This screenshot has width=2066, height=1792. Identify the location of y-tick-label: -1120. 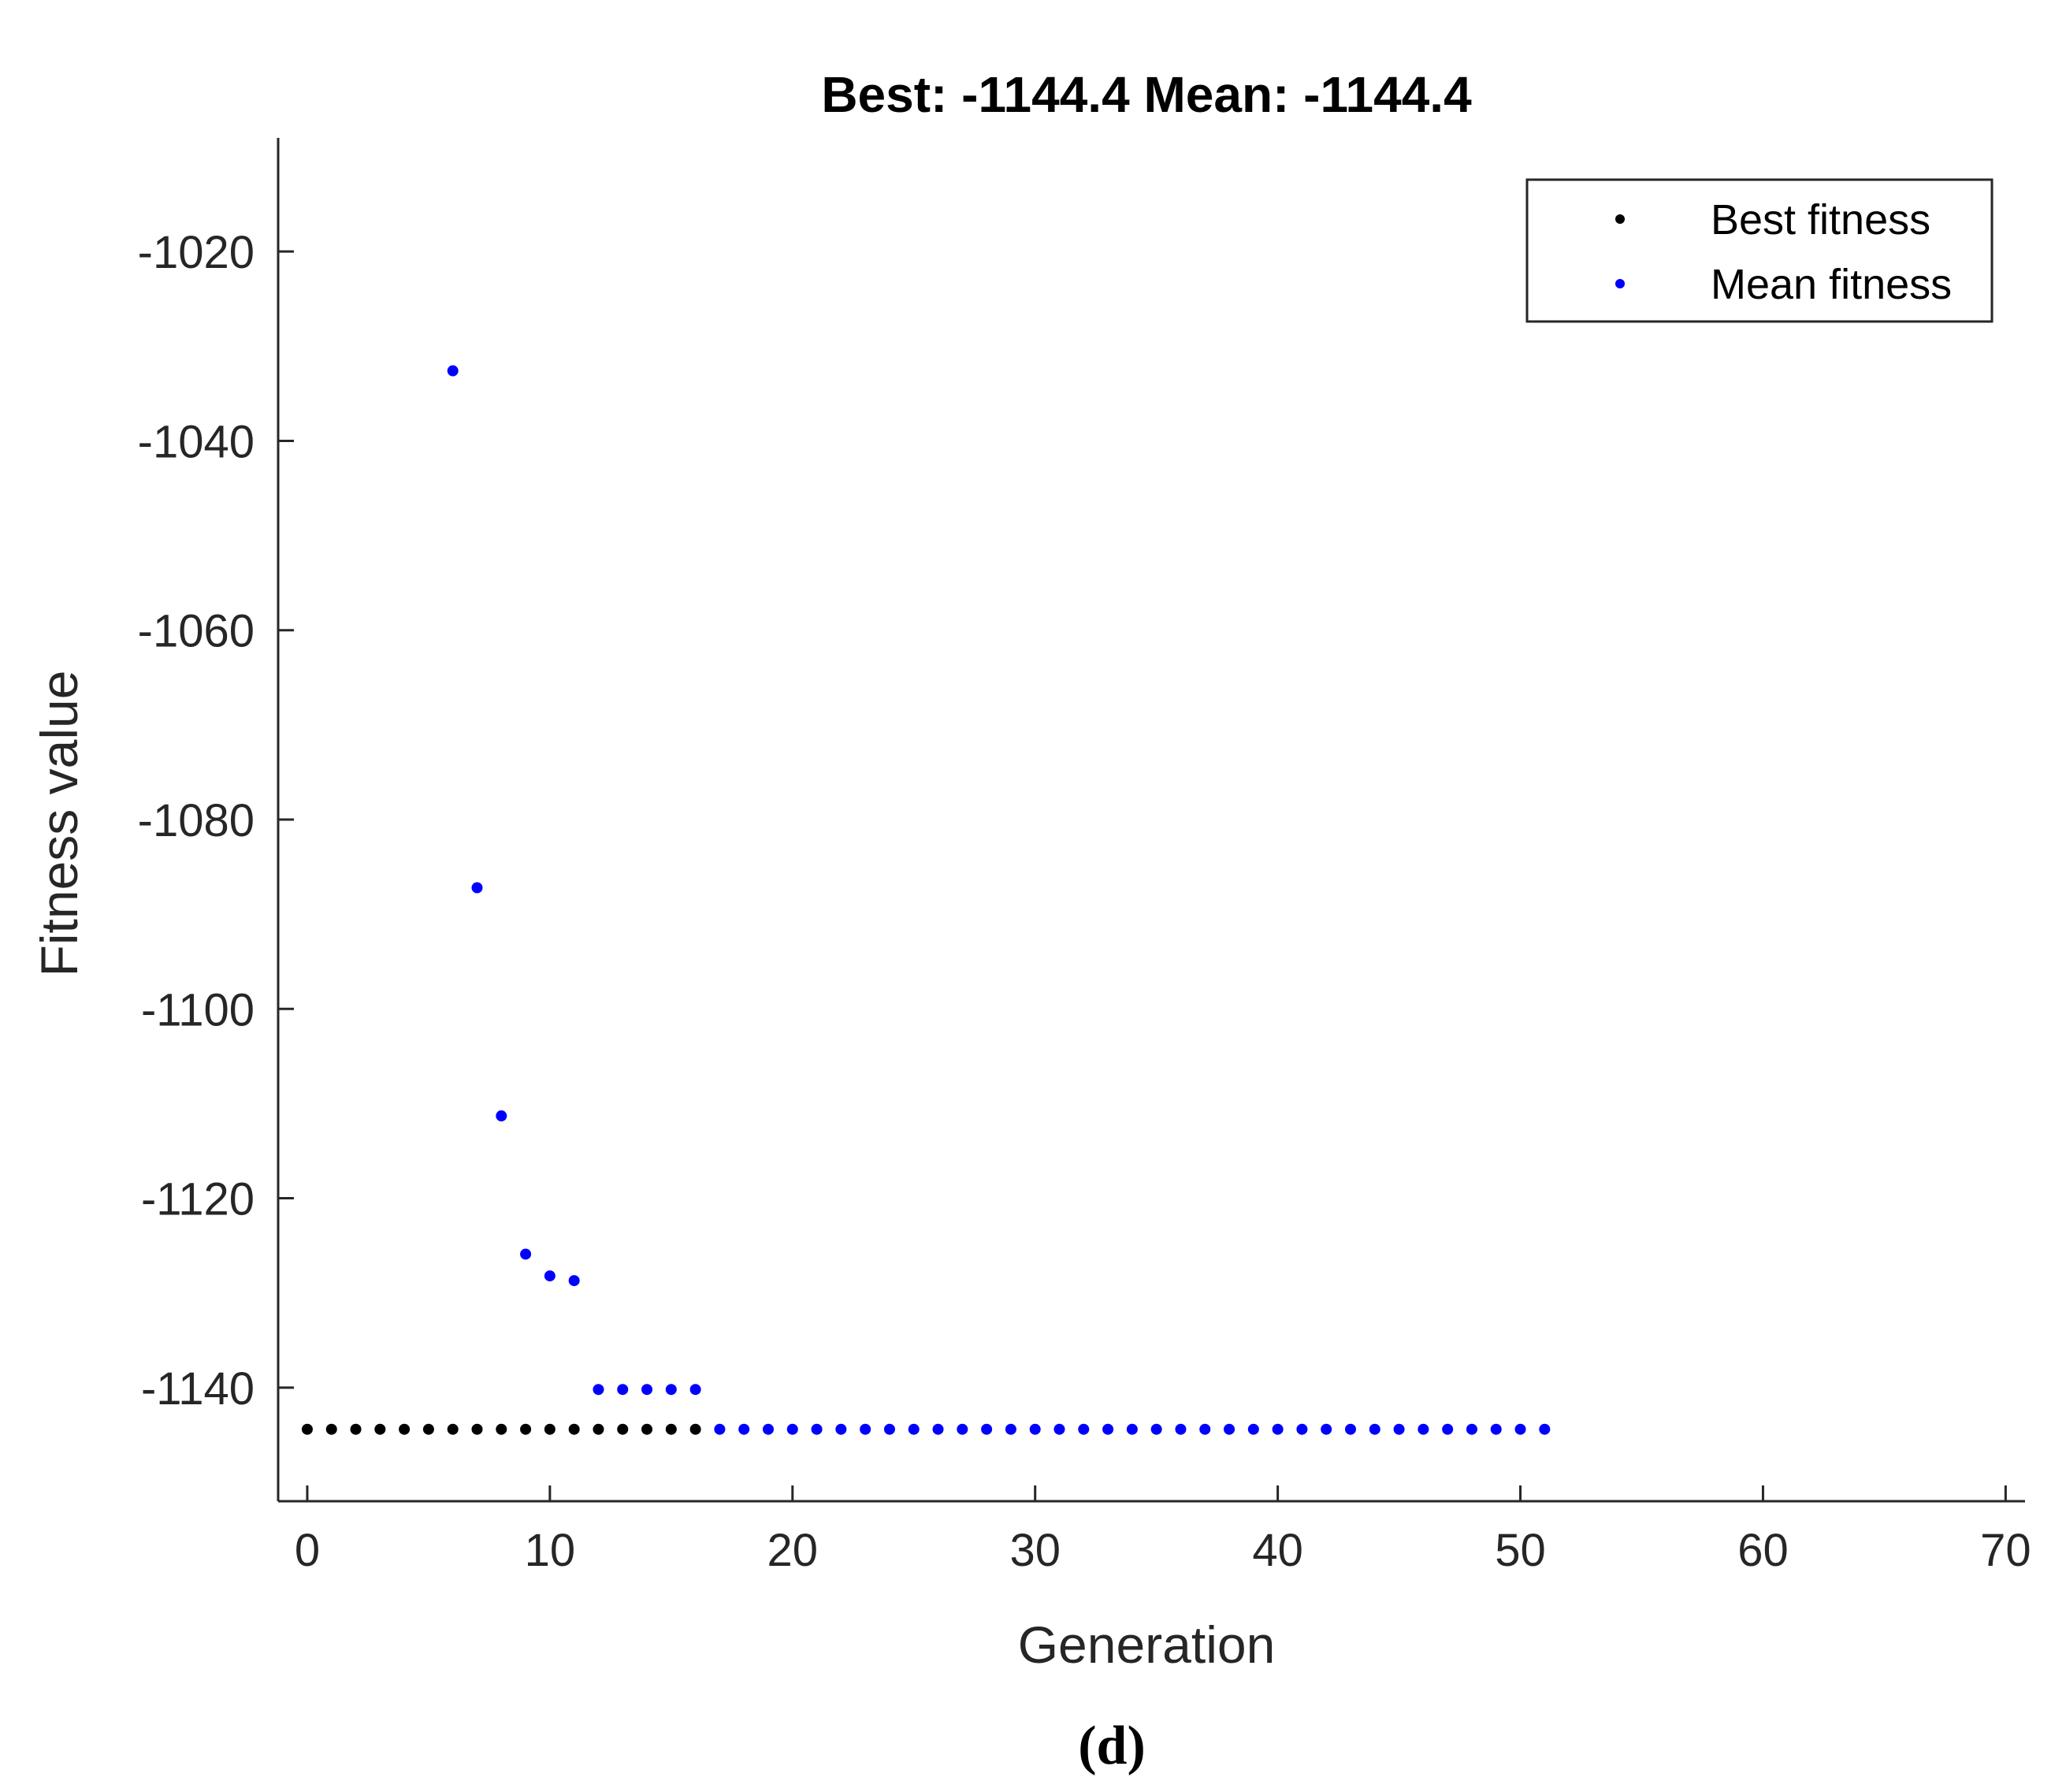
(198, 1199).